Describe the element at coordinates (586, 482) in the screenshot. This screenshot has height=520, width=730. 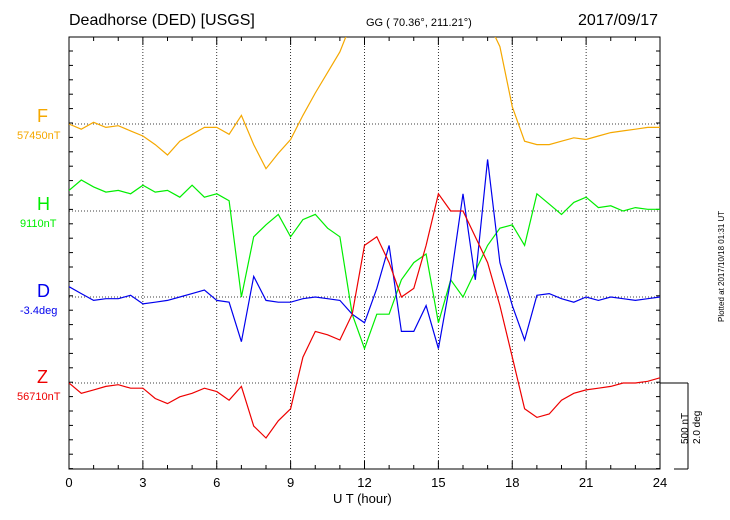
I see `x-tick-label: 21` at that location.